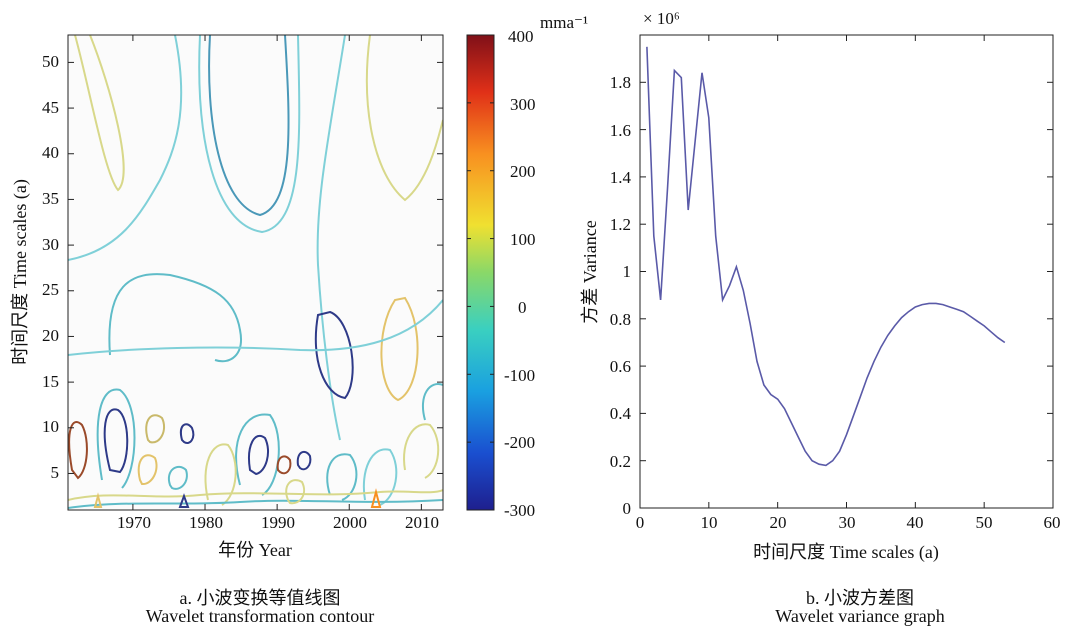 The height and width of the screenshot is (628, 1070). I want to click on colorbar-tick-label: 100, so click(523, 239).